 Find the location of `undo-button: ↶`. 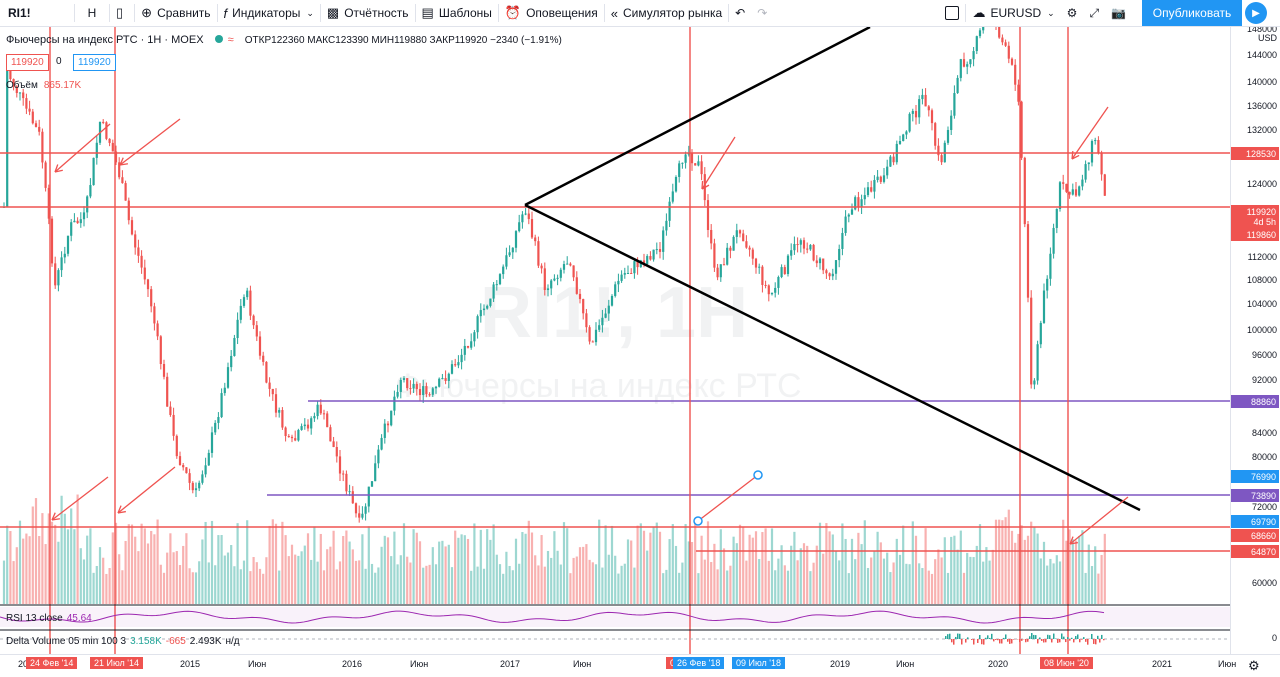

undo-button: ↶ is located at coordinates (740, 13).